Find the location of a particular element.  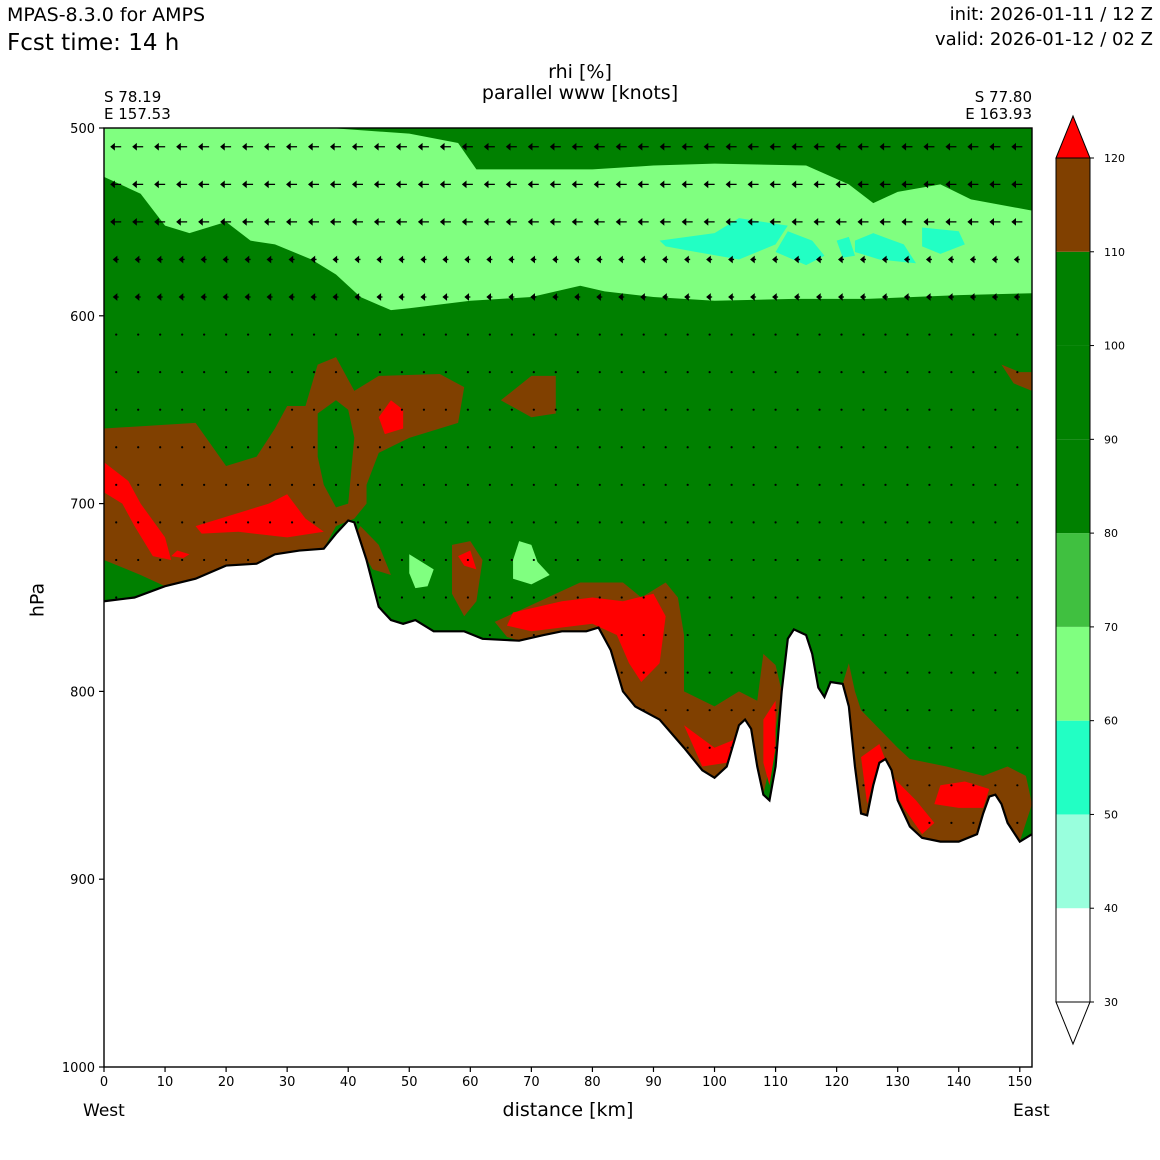

colorbar-tick-label: 50 is located at coordinates (1111, 814).